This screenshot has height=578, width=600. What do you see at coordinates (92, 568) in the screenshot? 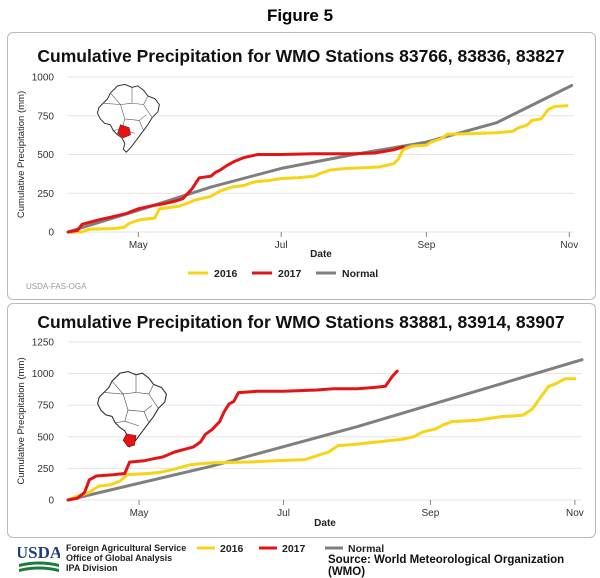
I see `agency-line-3: IPA Division` at bounding box center [92, 568].